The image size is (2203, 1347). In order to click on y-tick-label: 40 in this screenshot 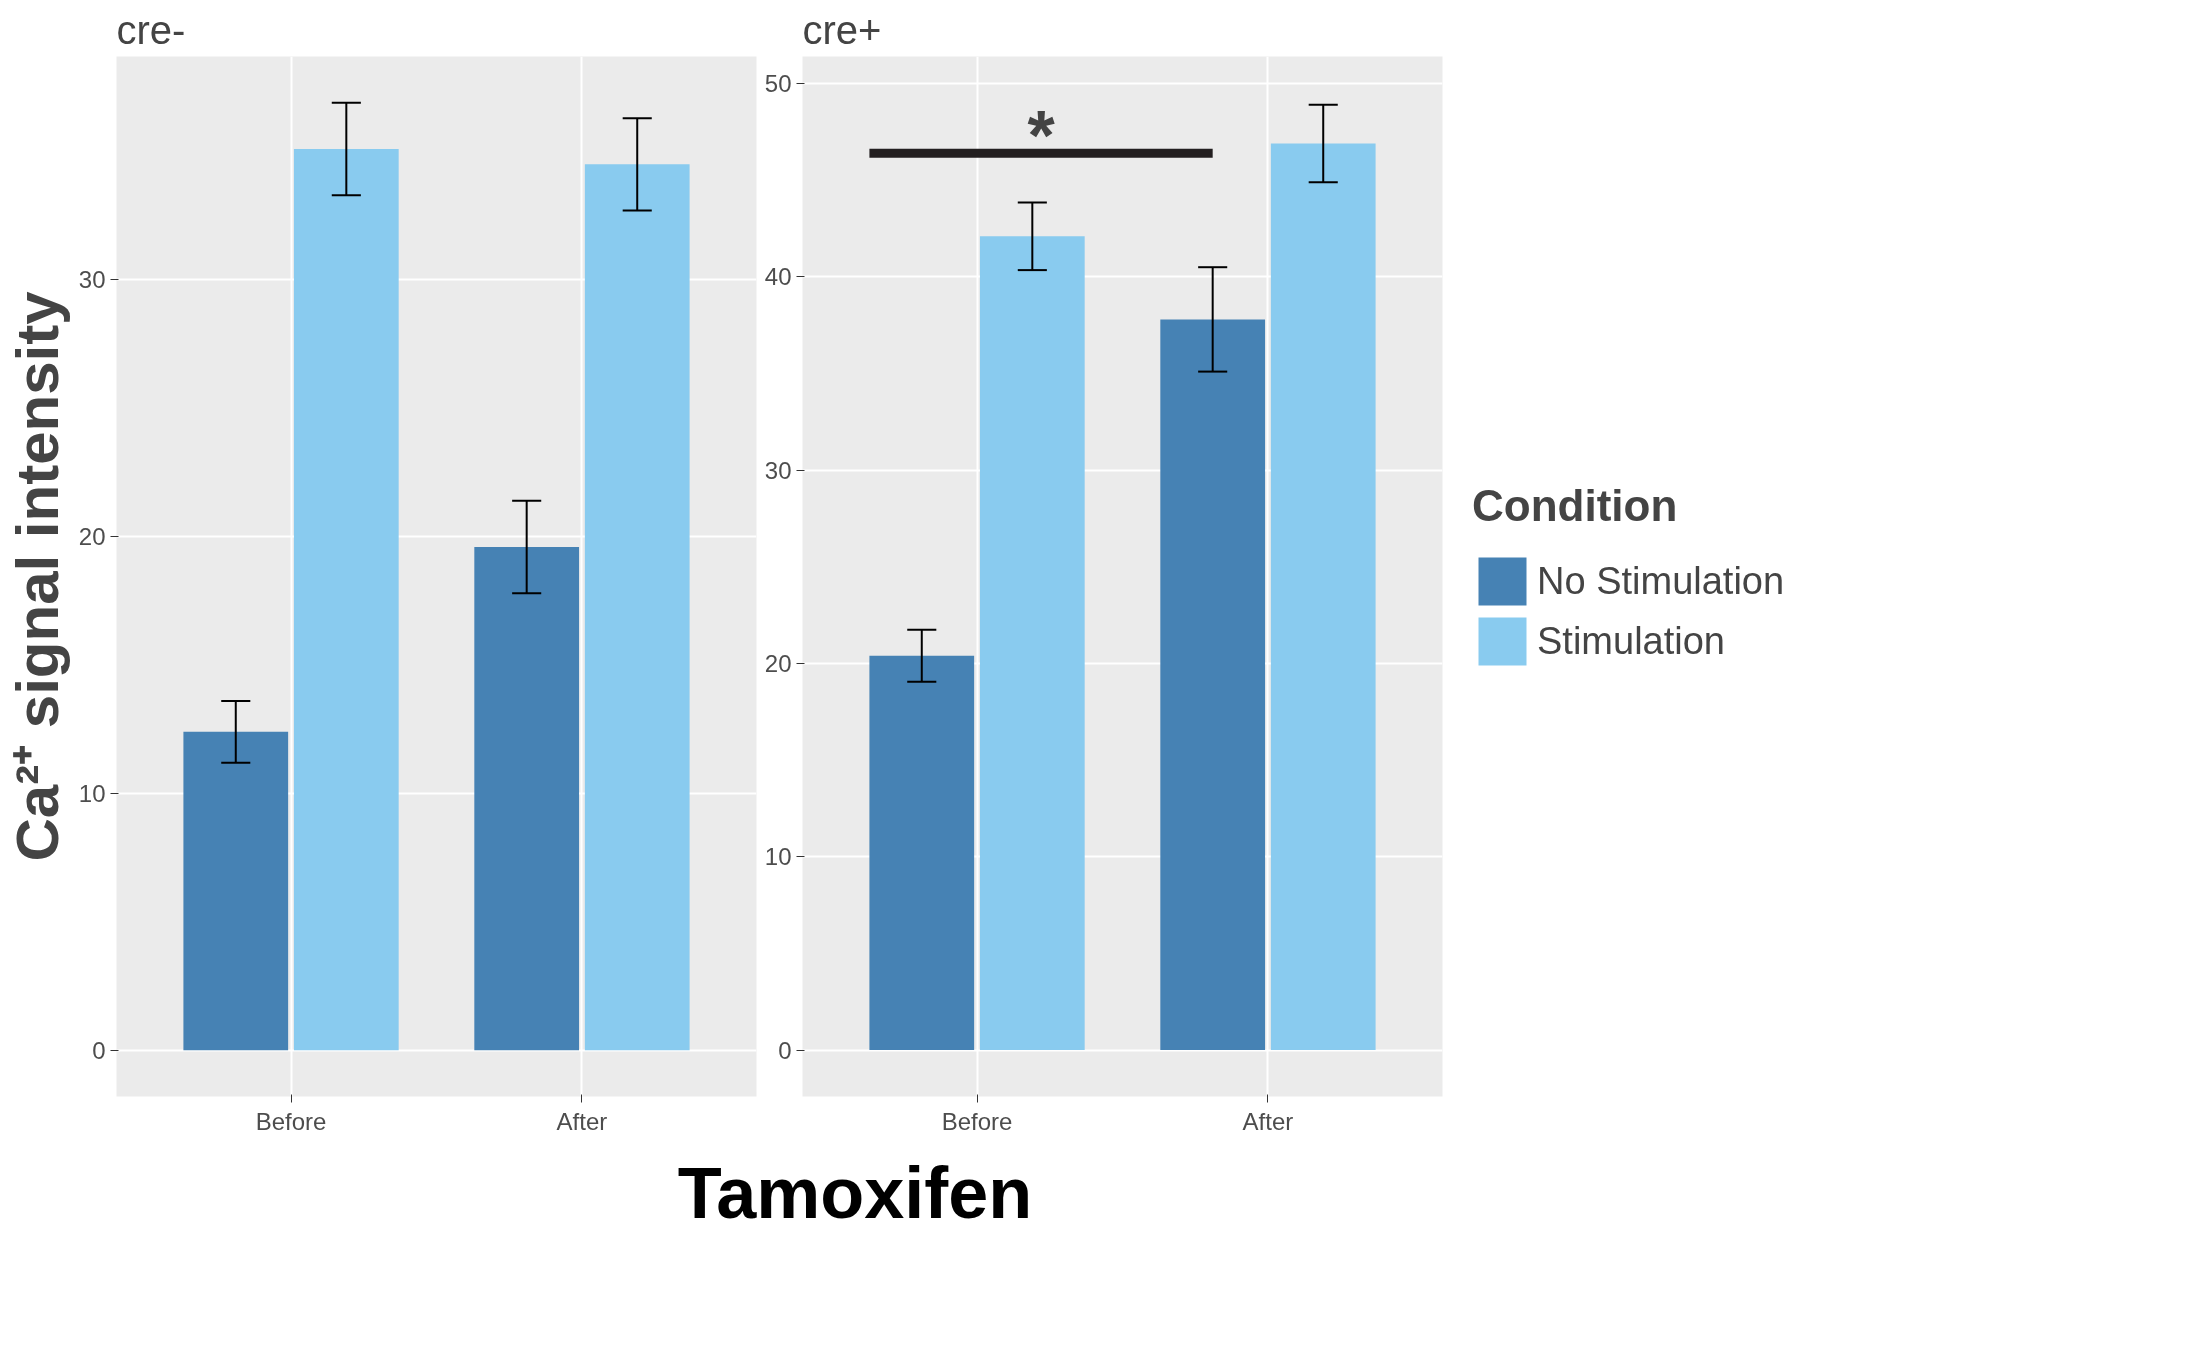, I will do `click(778, 277)`.